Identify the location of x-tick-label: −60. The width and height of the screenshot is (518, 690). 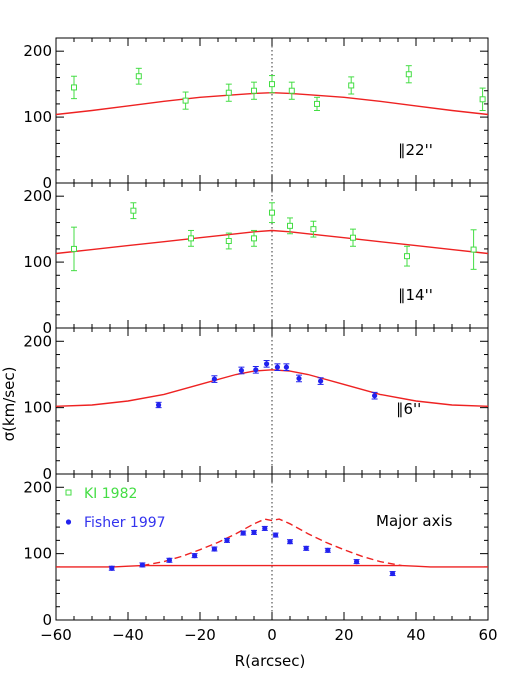
(56, 635).